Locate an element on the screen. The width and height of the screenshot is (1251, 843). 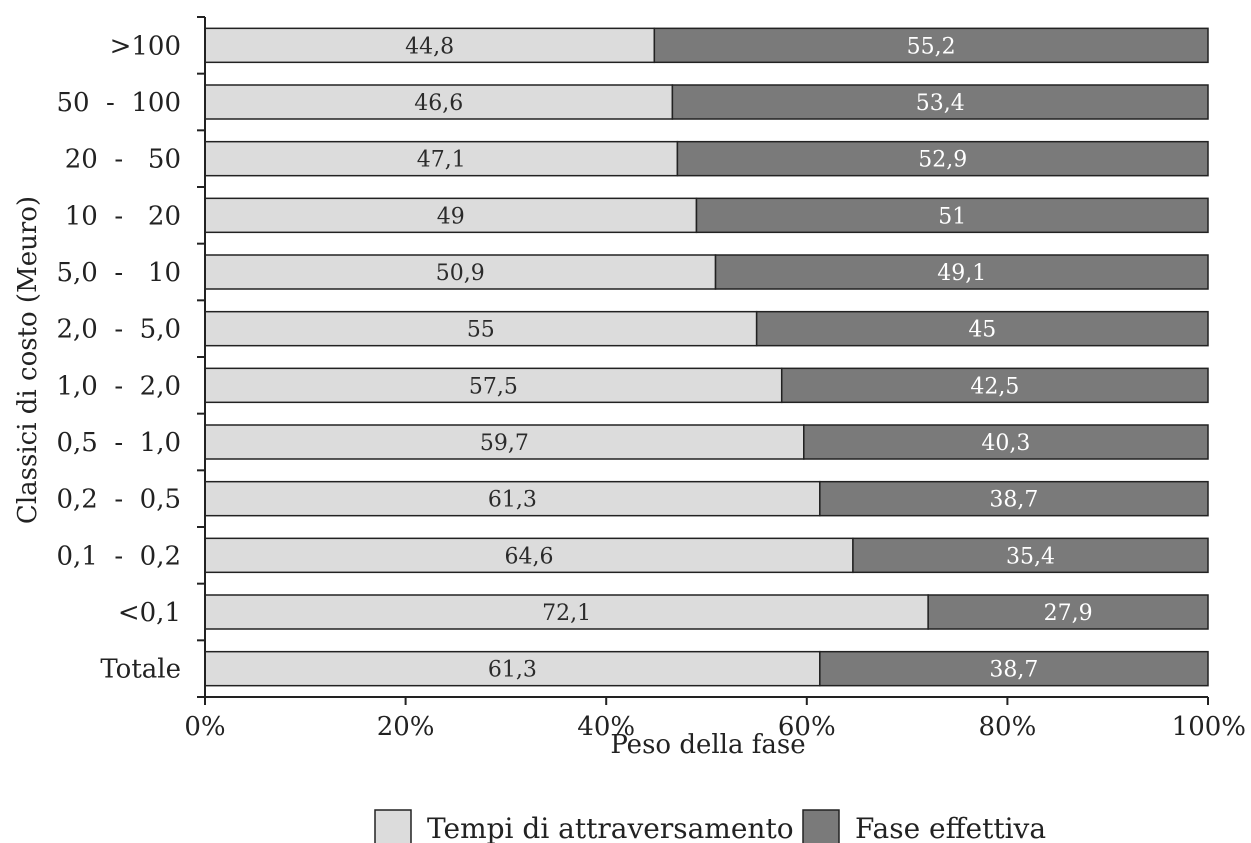
x-ticks: 0% 20% 40% 60% 80% 100% is located at coordinates (715, 719).